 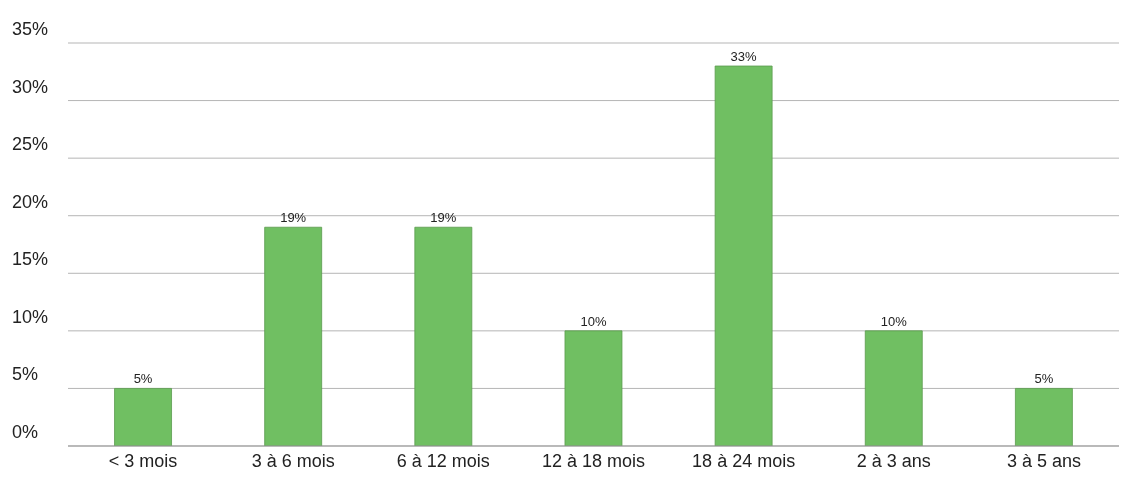 I want to click on y-tick-label: 0%, so click(x=25, y=432).